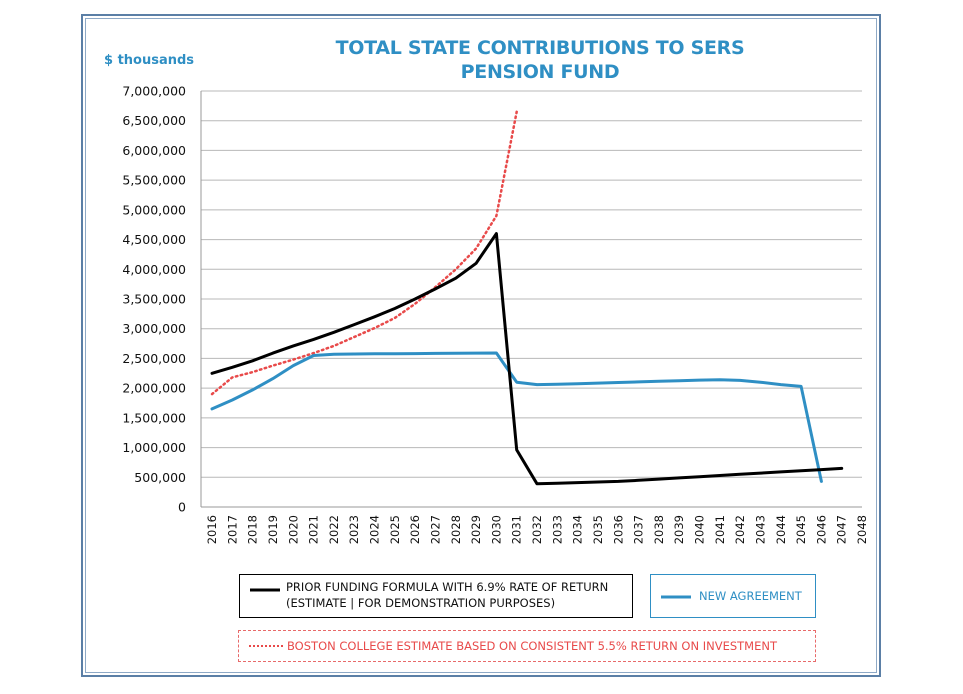 This screenshot has height=694, width=963. I want to click on y-tick-label: 1,000,000, so click(154, 447).